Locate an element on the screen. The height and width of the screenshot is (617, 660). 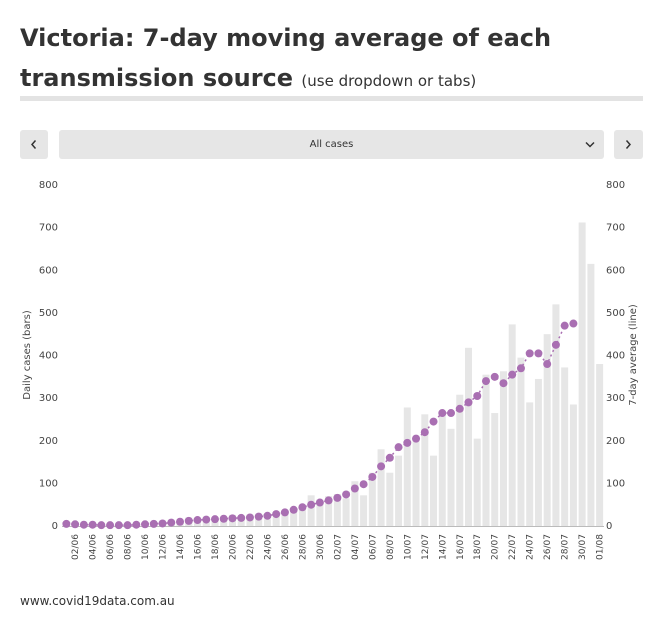
x-tick-label: 10/07 is located at coordinates (408, 547).